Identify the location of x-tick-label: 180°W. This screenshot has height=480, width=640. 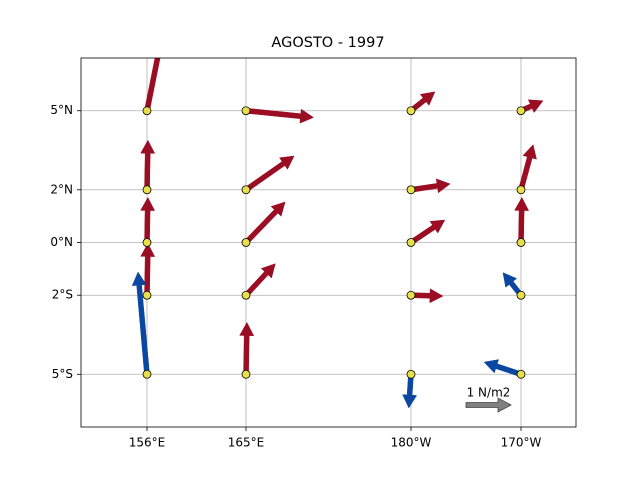
(411, 443).